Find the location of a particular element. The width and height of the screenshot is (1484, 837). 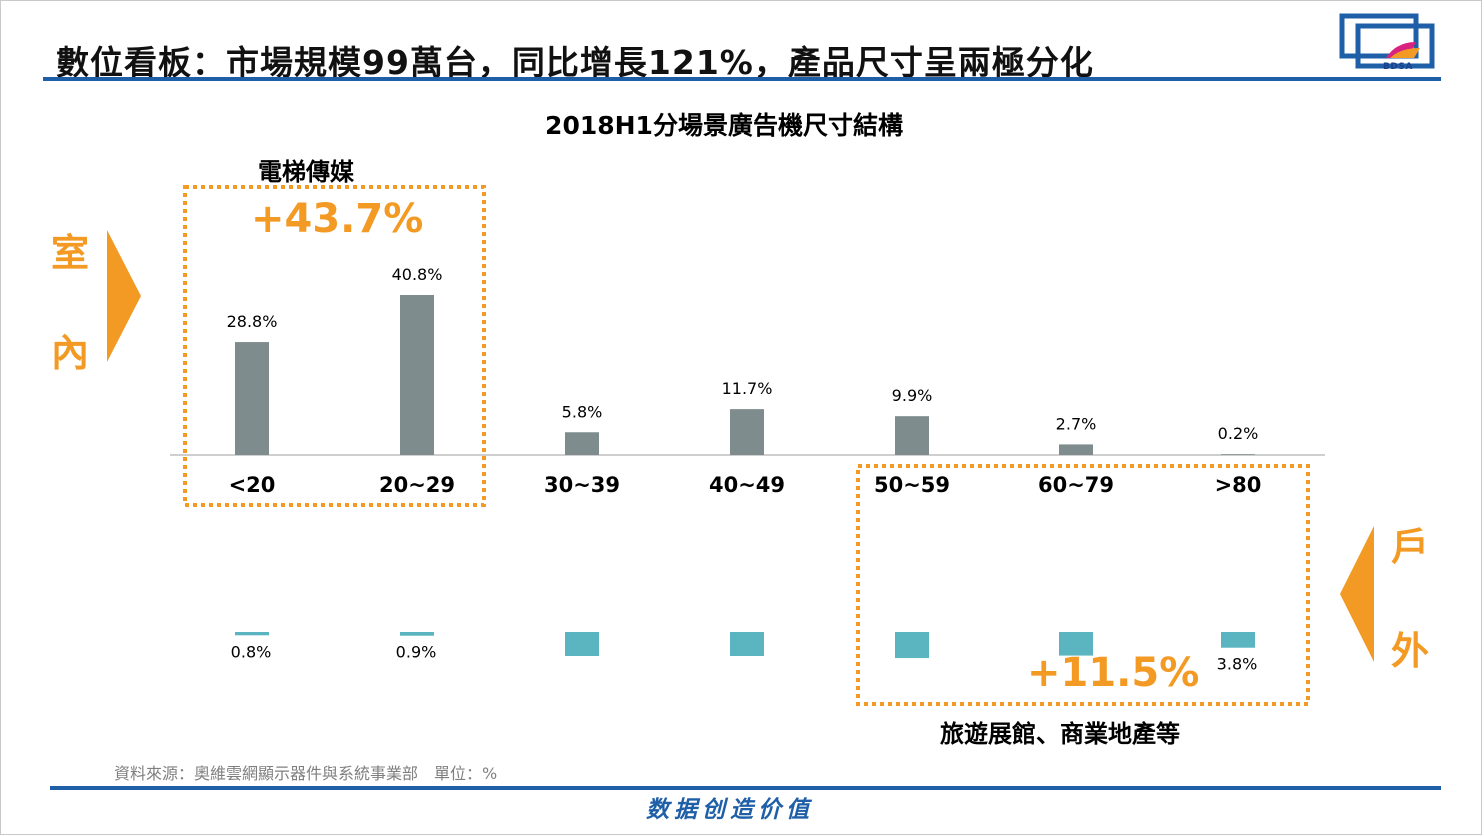

indoor-growth: +43.7% is located at coordinates (337, 219).